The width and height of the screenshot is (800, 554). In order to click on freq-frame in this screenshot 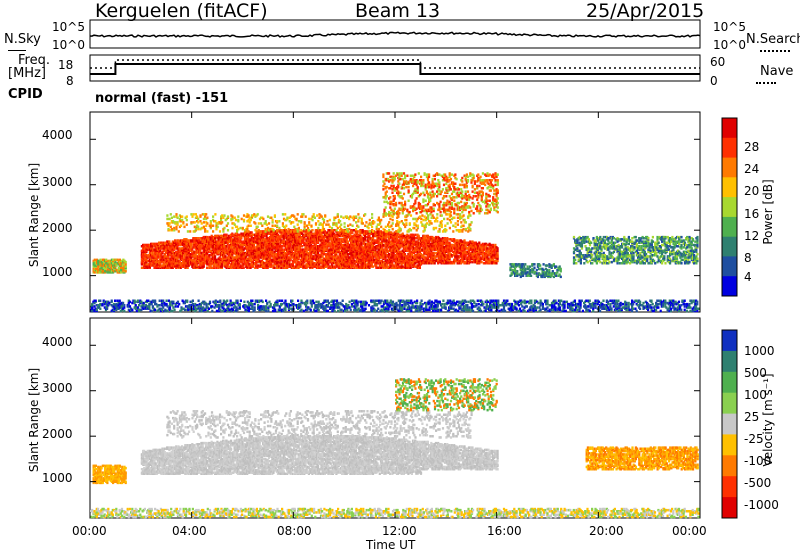, I will do `click(395, 68)`.